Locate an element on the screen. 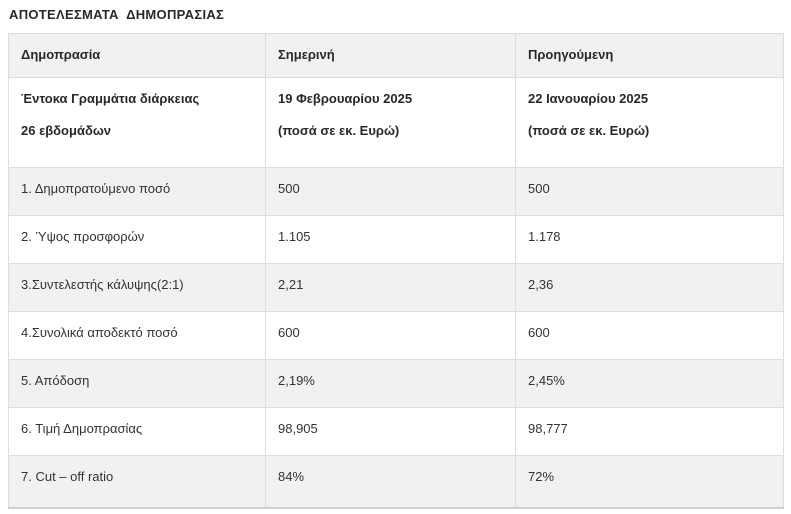 The width and height of the screenshot is (791, 514). instrument-line-1: Έντοκα Γραμμάτια διάρκειας is located at coordinates (110, 98).